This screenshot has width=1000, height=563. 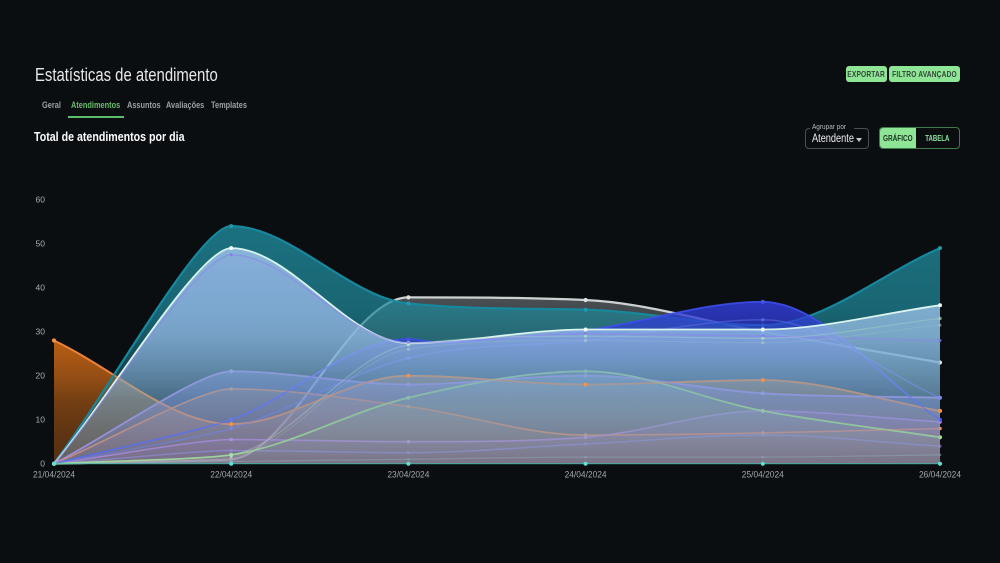 What do you see at coordinates (586, 475) in the screenshot?
I see `svg-text: 24/04/2024` at bounding box center [586, 475].